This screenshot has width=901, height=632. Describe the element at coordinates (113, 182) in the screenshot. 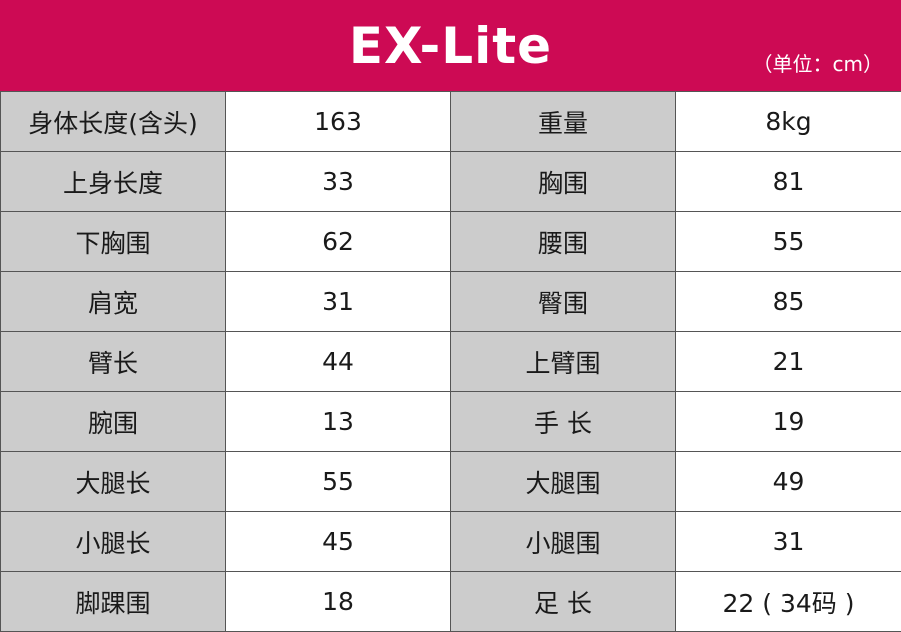

I see `left-label-cell: 上身长度` at that location.